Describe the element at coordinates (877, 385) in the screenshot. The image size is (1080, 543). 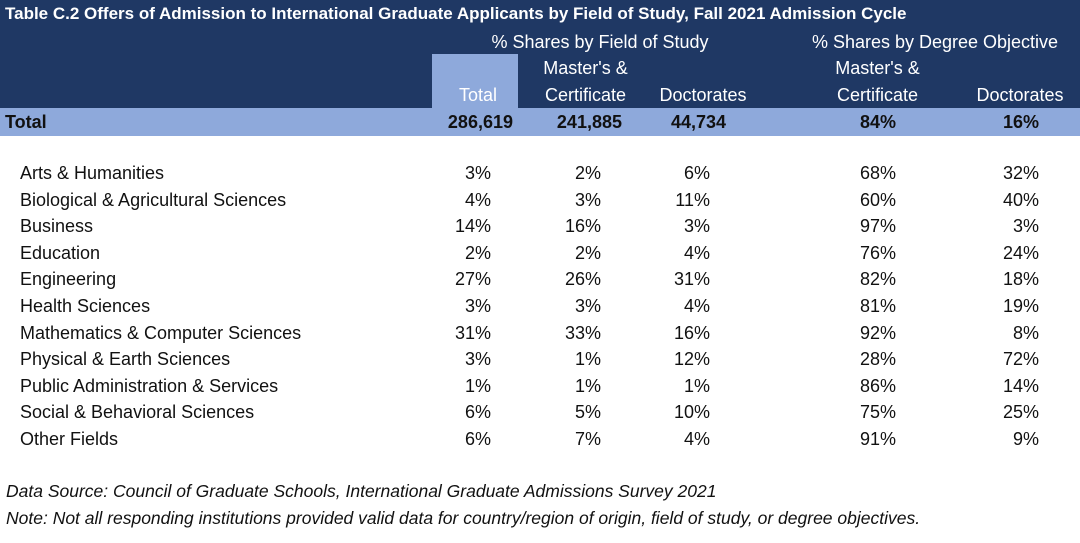
I see `table-cell: 86%` at that location.